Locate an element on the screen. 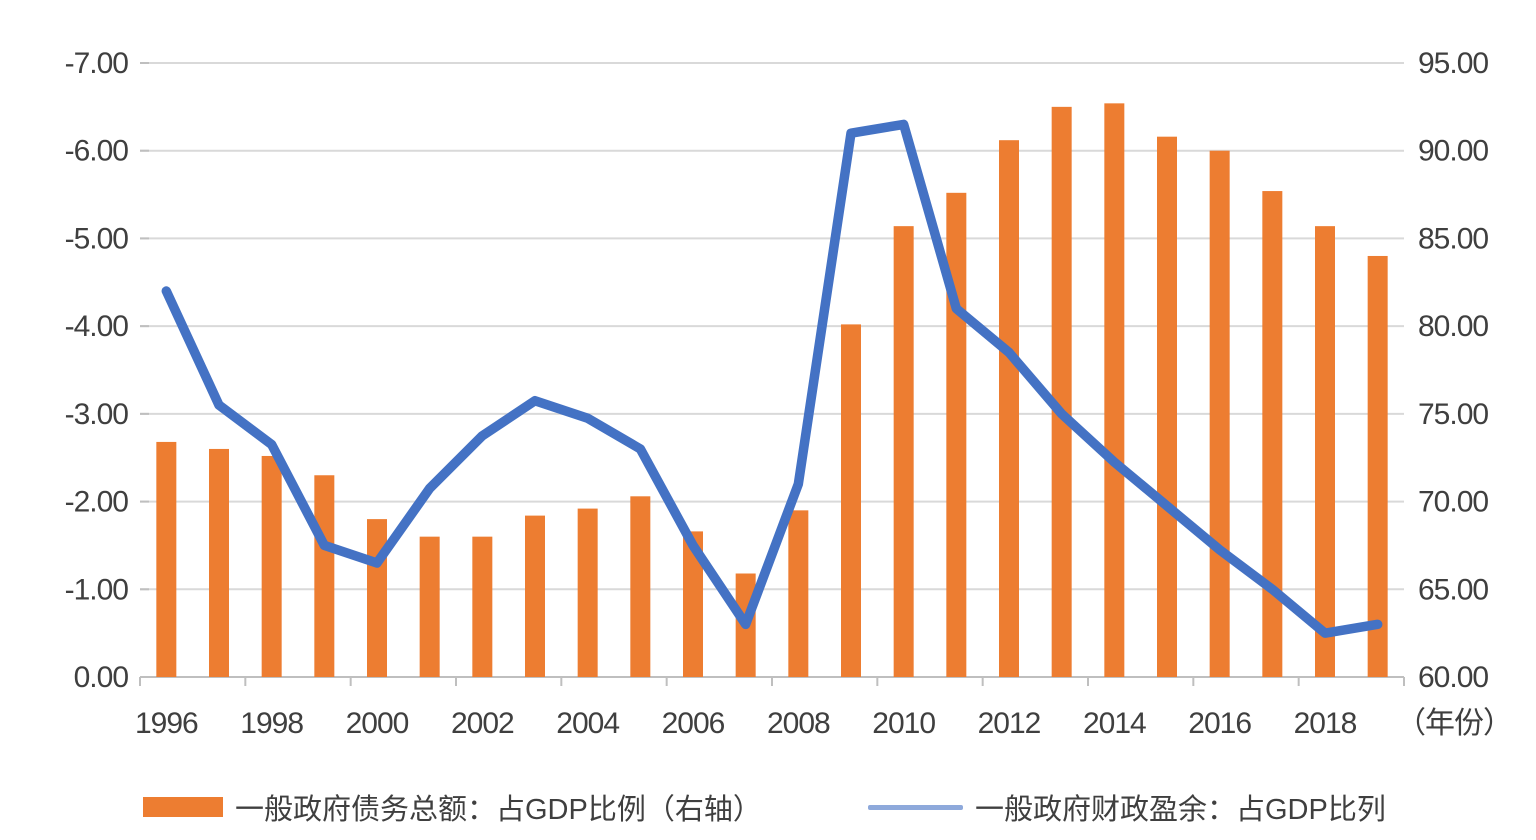 This screenshot has height=840, width=1536. left-axis-tick-label: -2.00 is located at coordinates (97, 502).